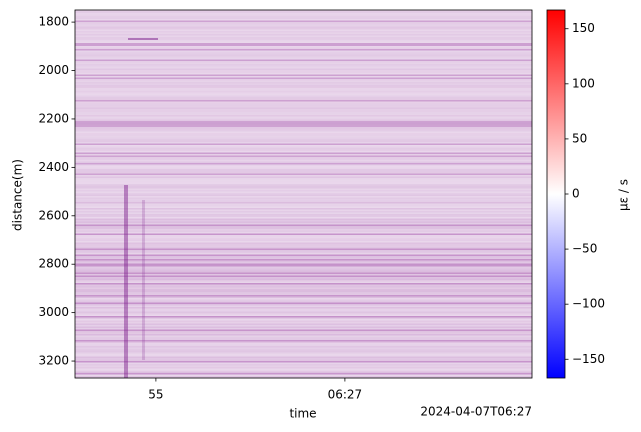  Describe the element at coordinates (53, 312) in the screenshot. I see `y-tick-label: 3000` at that location.